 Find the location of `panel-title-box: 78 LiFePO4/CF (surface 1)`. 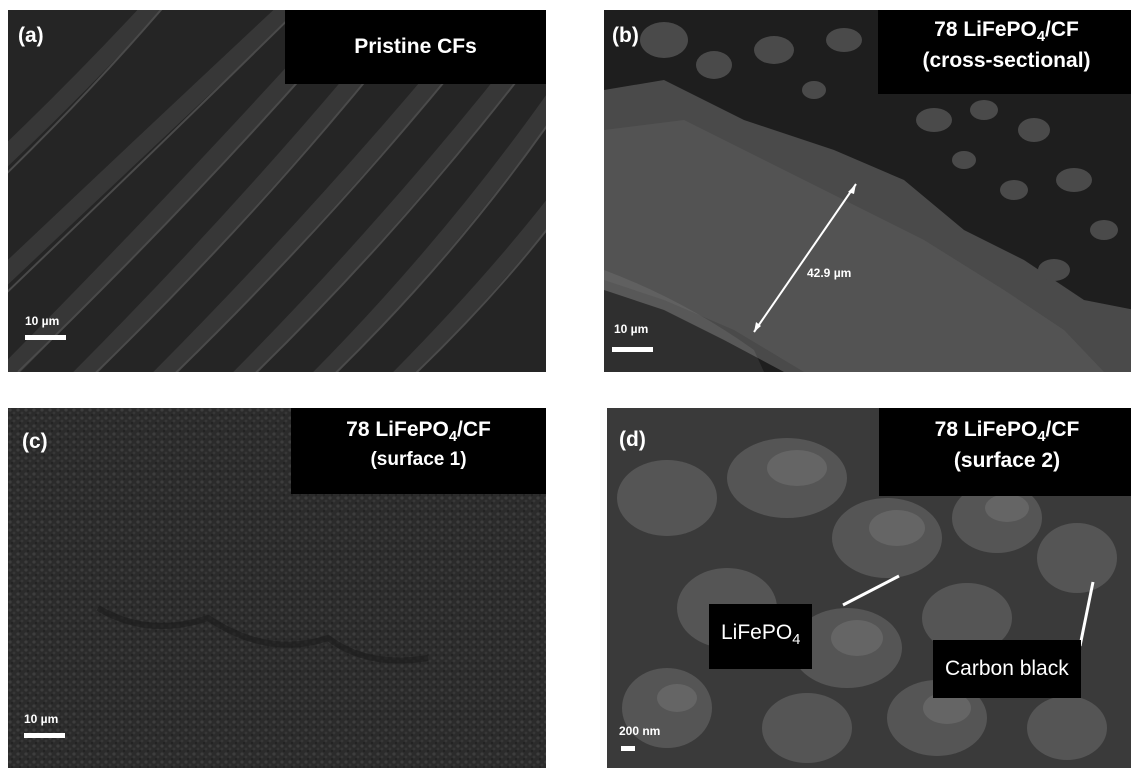

panel-title-box: 78 LiFePO4/CF (surface 1) is located at coordinates (418, 451).